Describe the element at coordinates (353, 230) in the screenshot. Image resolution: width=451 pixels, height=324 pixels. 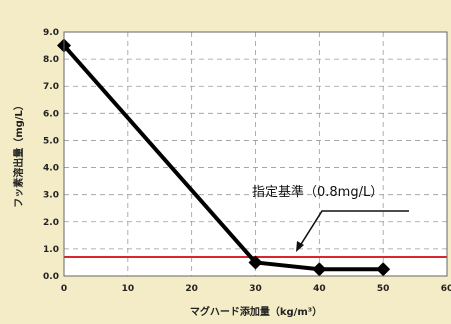
I see `annotation-arrow-line` at that location.